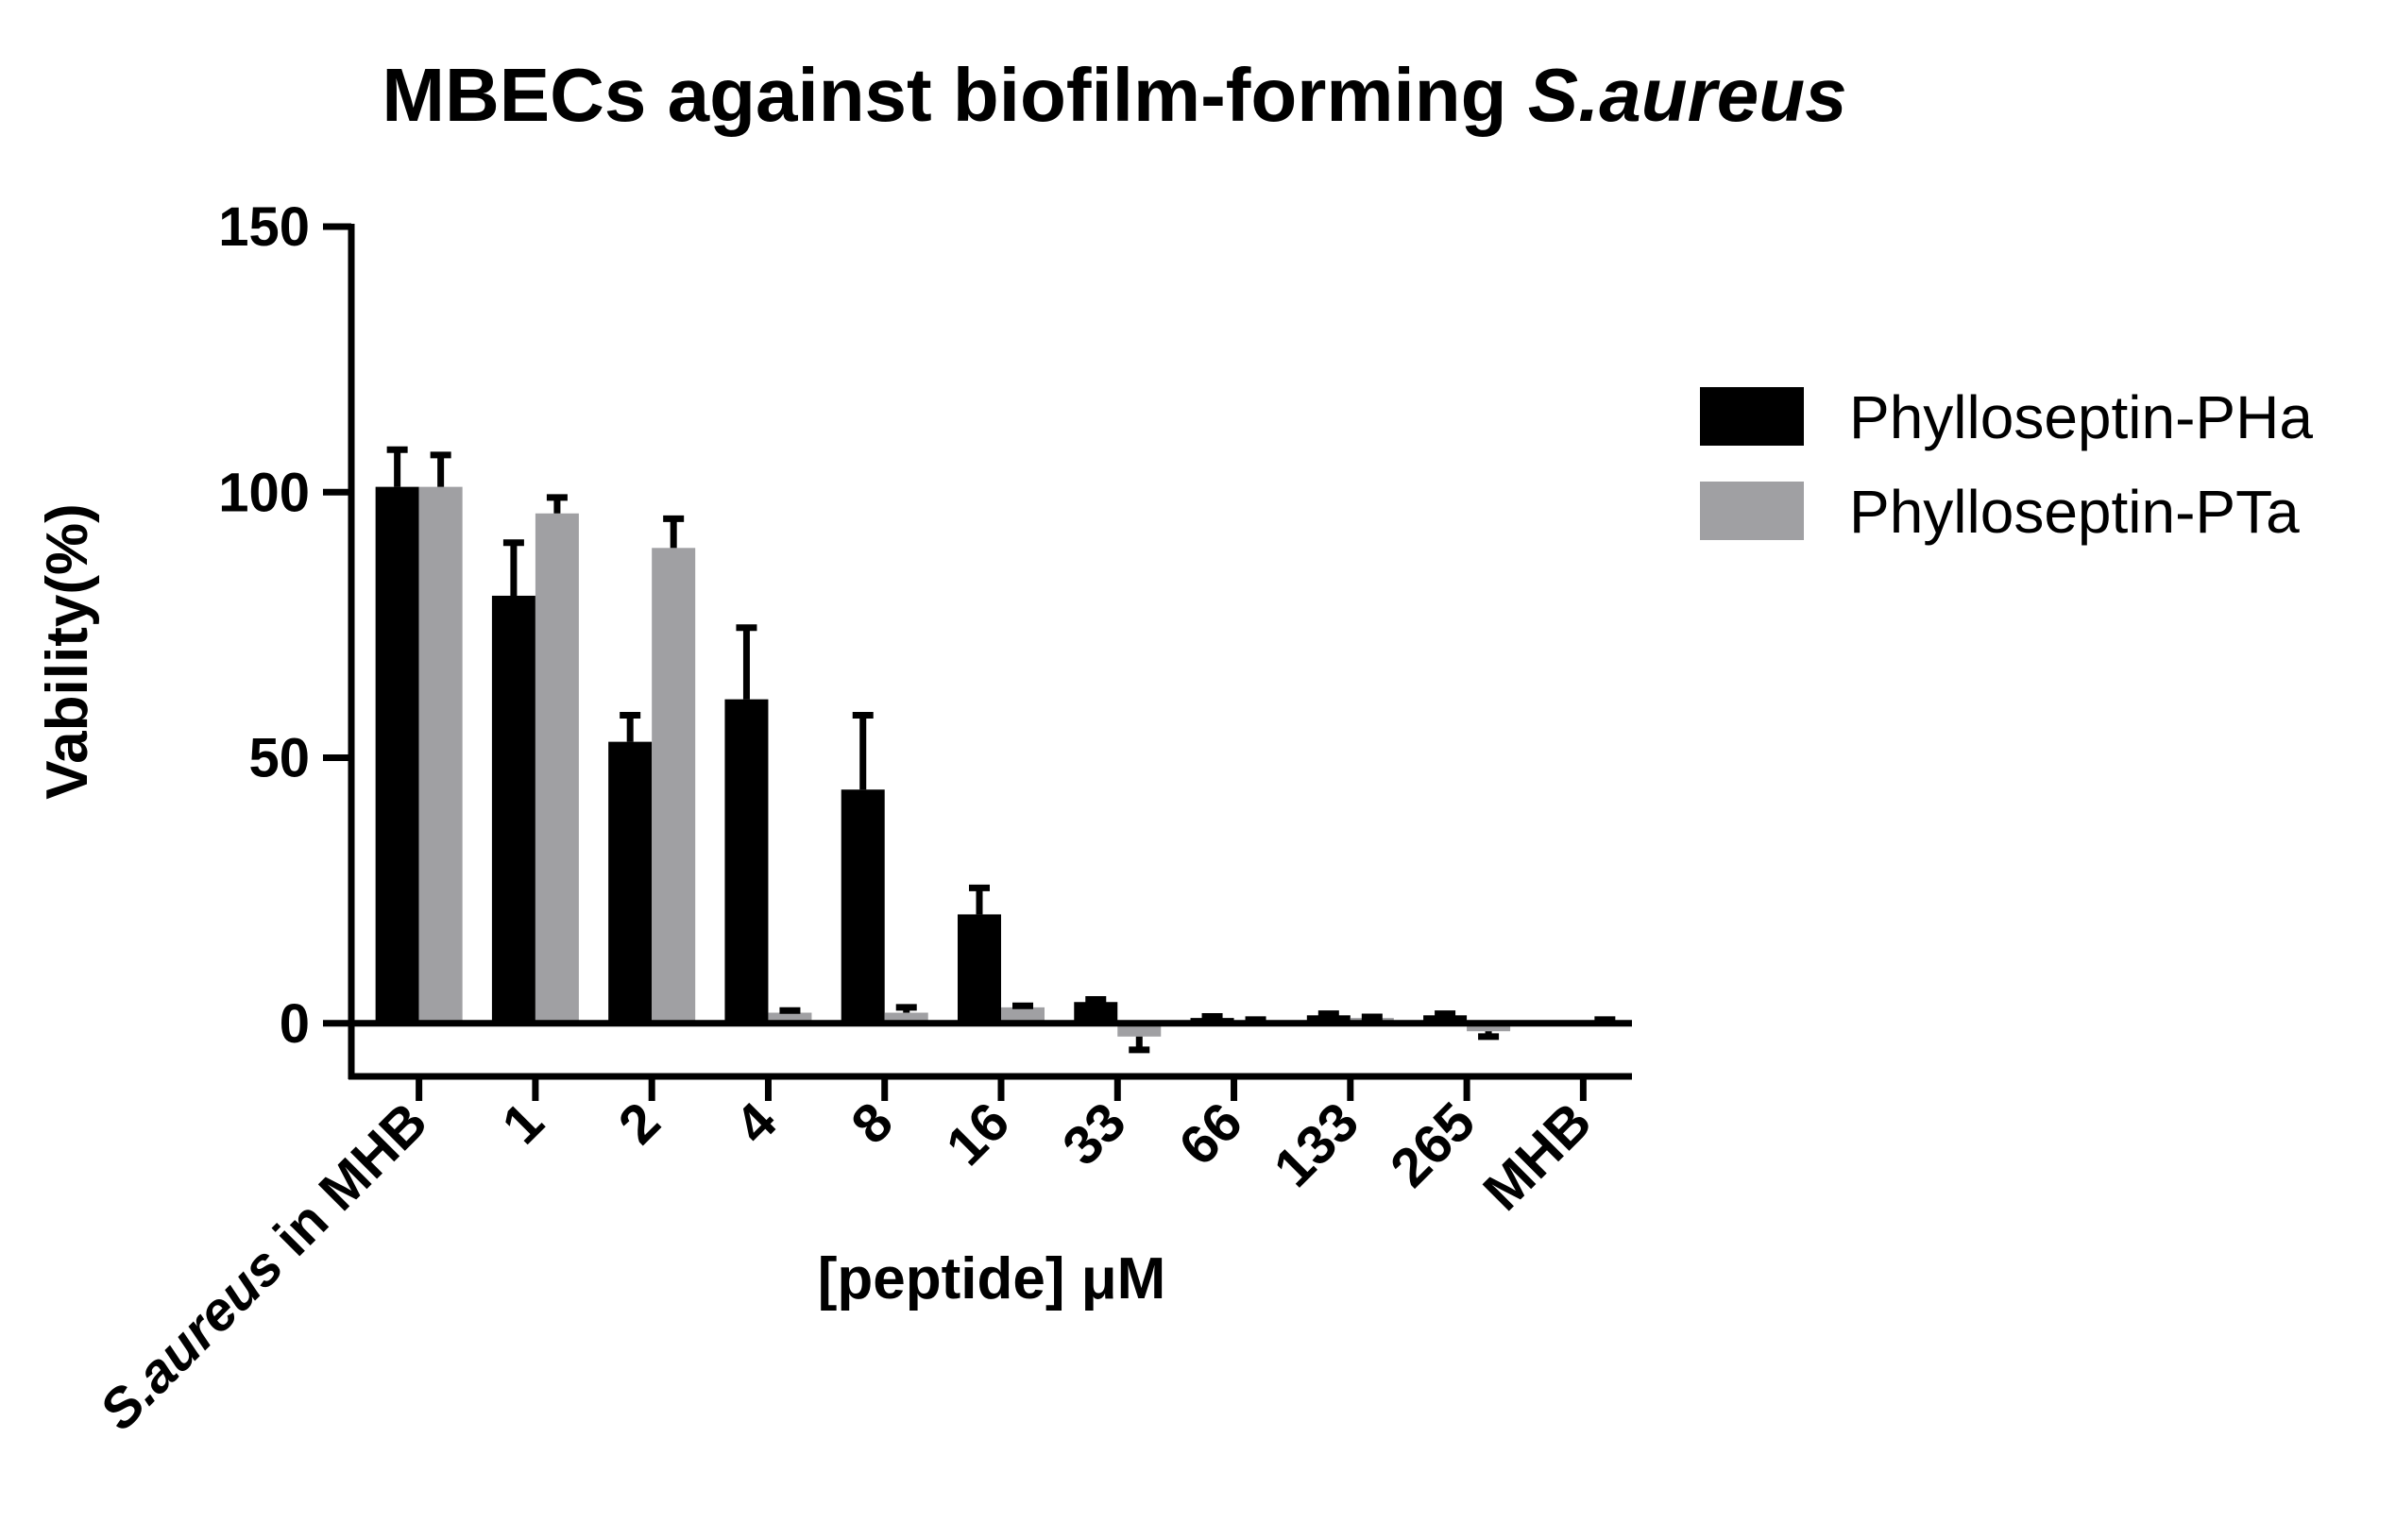 This screenshot has height=1540, width=2396. Describe the element at coordinates (279, 758) in the screenshot. I see `y-tick-label-50: 50` at that location.